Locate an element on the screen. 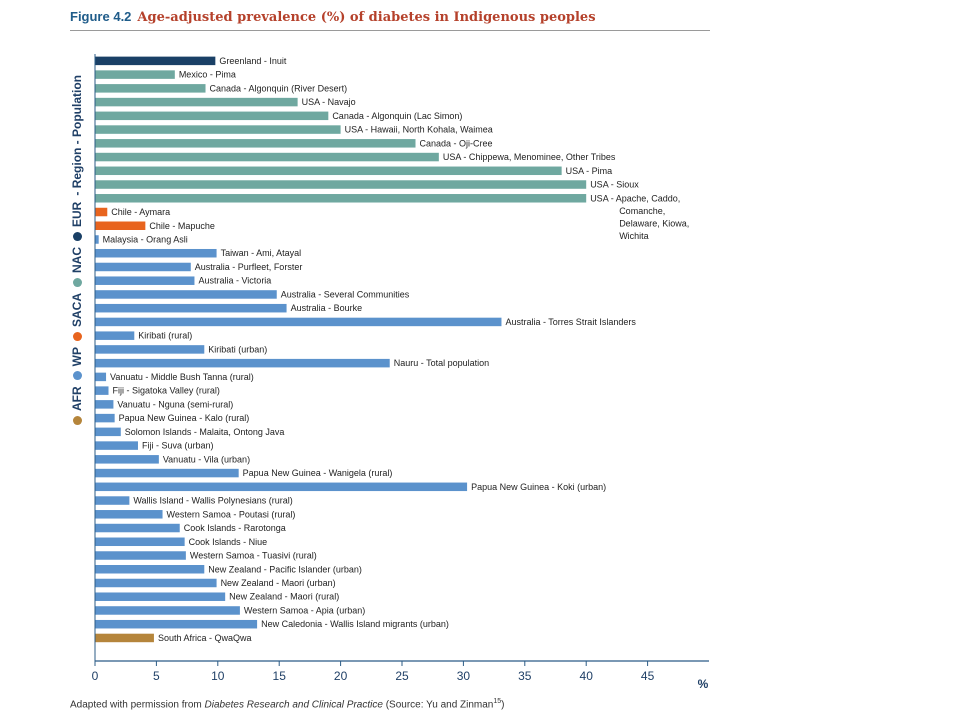 This screenshot has width=960, height=720. caption-reference: 15 is located at coordinates (497, 701).